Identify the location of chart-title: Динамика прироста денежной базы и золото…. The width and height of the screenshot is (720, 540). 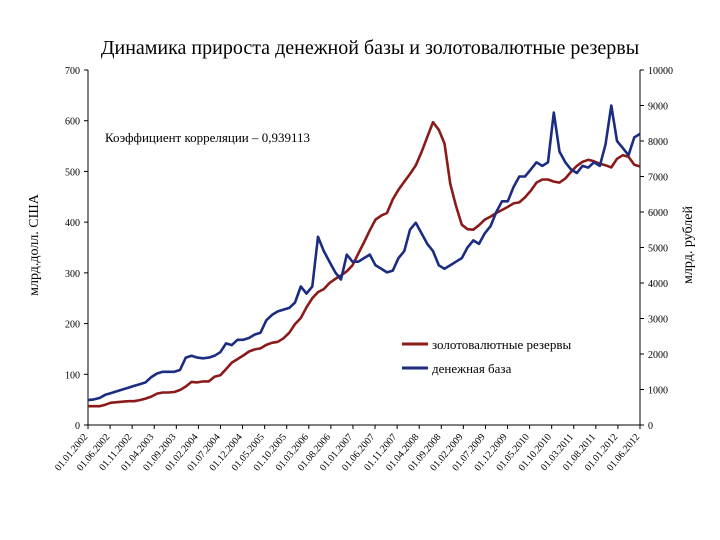
(370, 48).